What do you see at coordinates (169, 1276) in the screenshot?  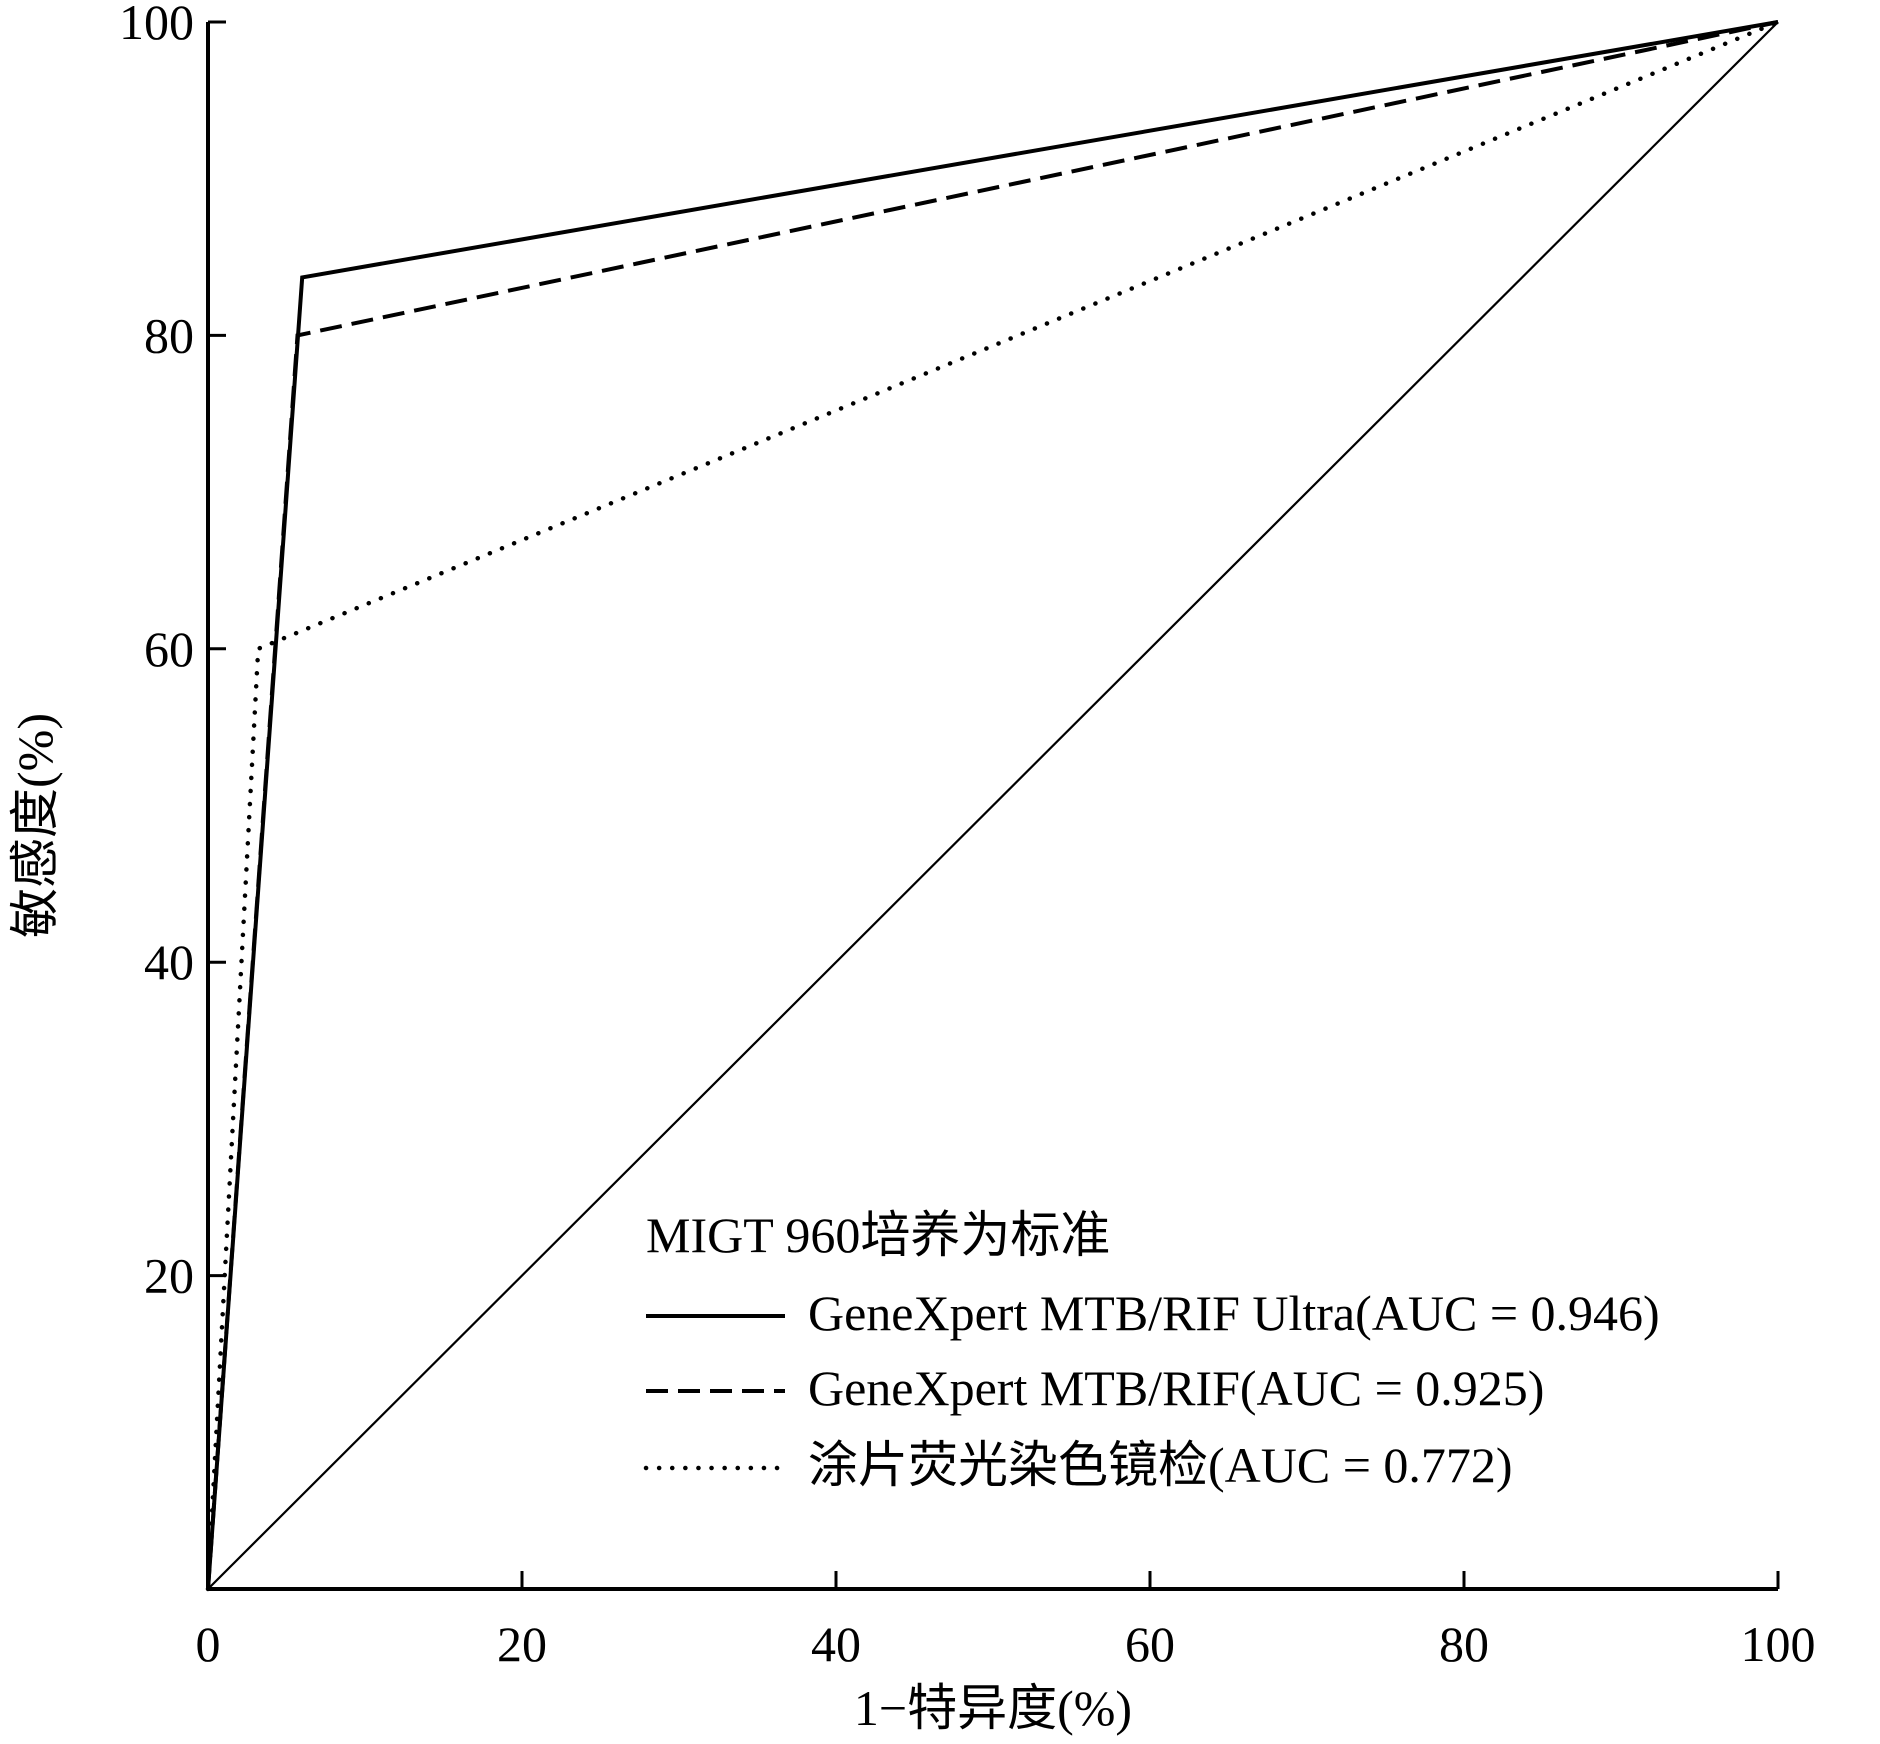 I see `y-tick-label-20: 20` at bounding box center [169, 1276].